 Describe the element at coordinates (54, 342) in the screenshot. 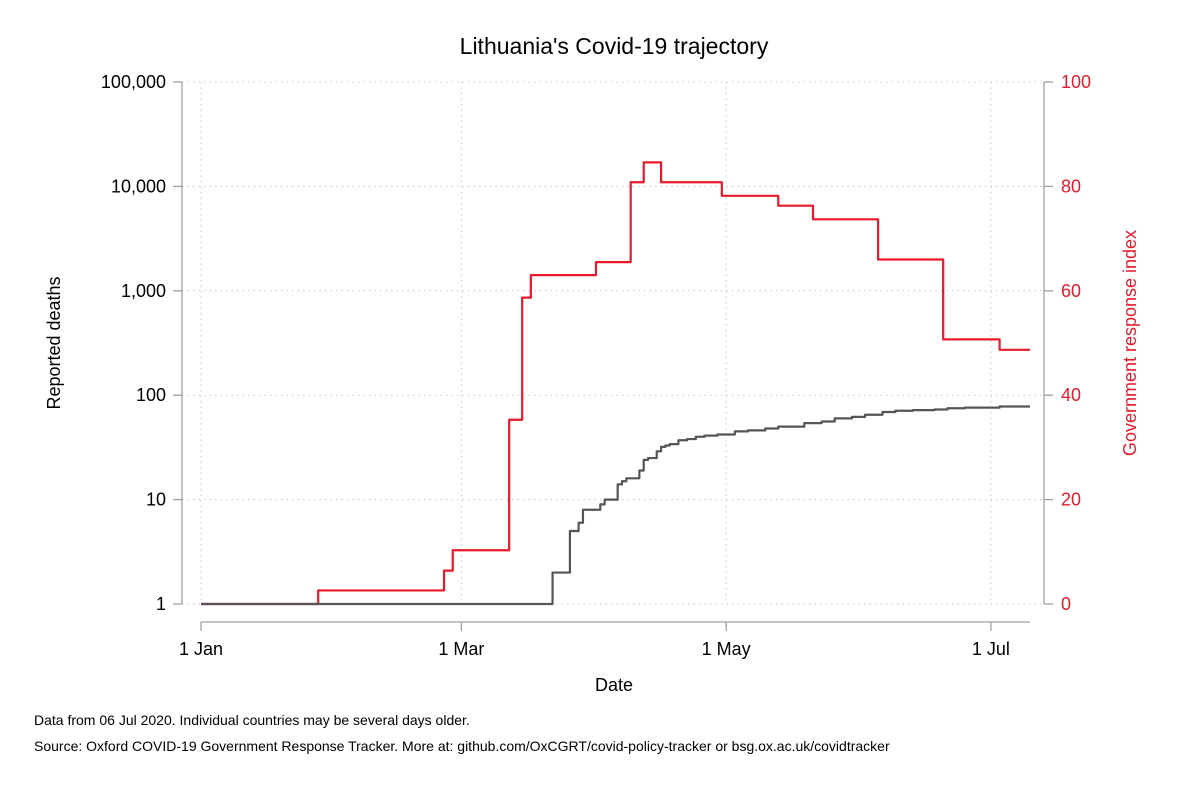

I see `left-axis-label: Reported deaths` at that location.